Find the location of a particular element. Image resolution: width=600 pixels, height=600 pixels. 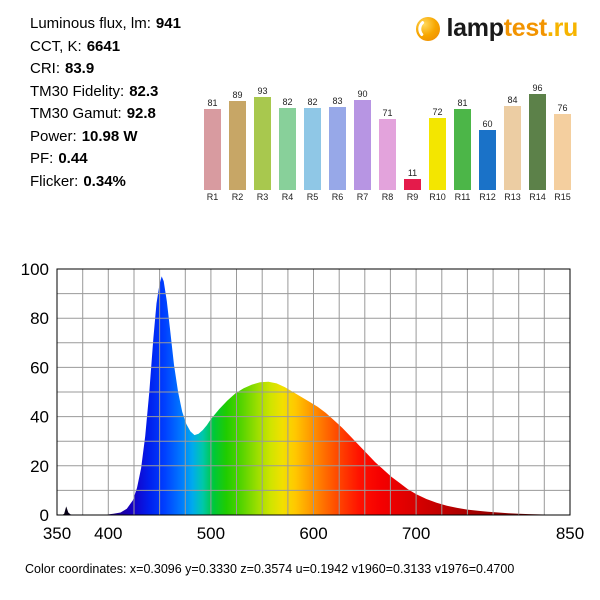

bar-label: R15 is located at coordinates (562, 197).